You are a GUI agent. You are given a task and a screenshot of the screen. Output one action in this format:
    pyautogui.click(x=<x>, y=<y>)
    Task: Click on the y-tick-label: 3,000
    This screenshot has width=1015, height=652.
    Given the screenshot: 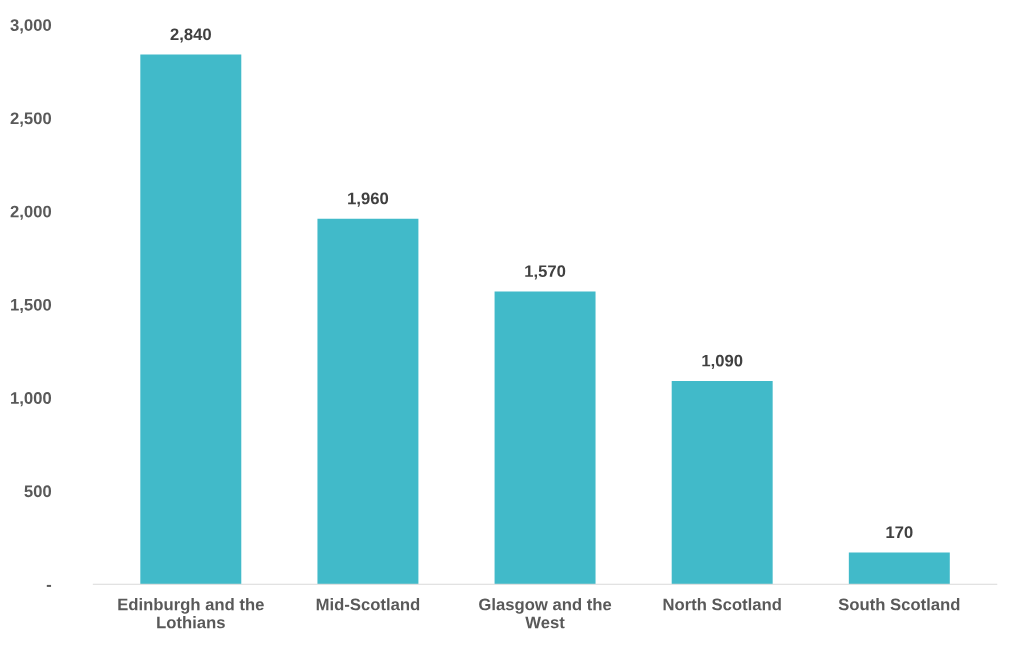 What is the action you would take?
    pyautogui.click(x=31, y=26)
    